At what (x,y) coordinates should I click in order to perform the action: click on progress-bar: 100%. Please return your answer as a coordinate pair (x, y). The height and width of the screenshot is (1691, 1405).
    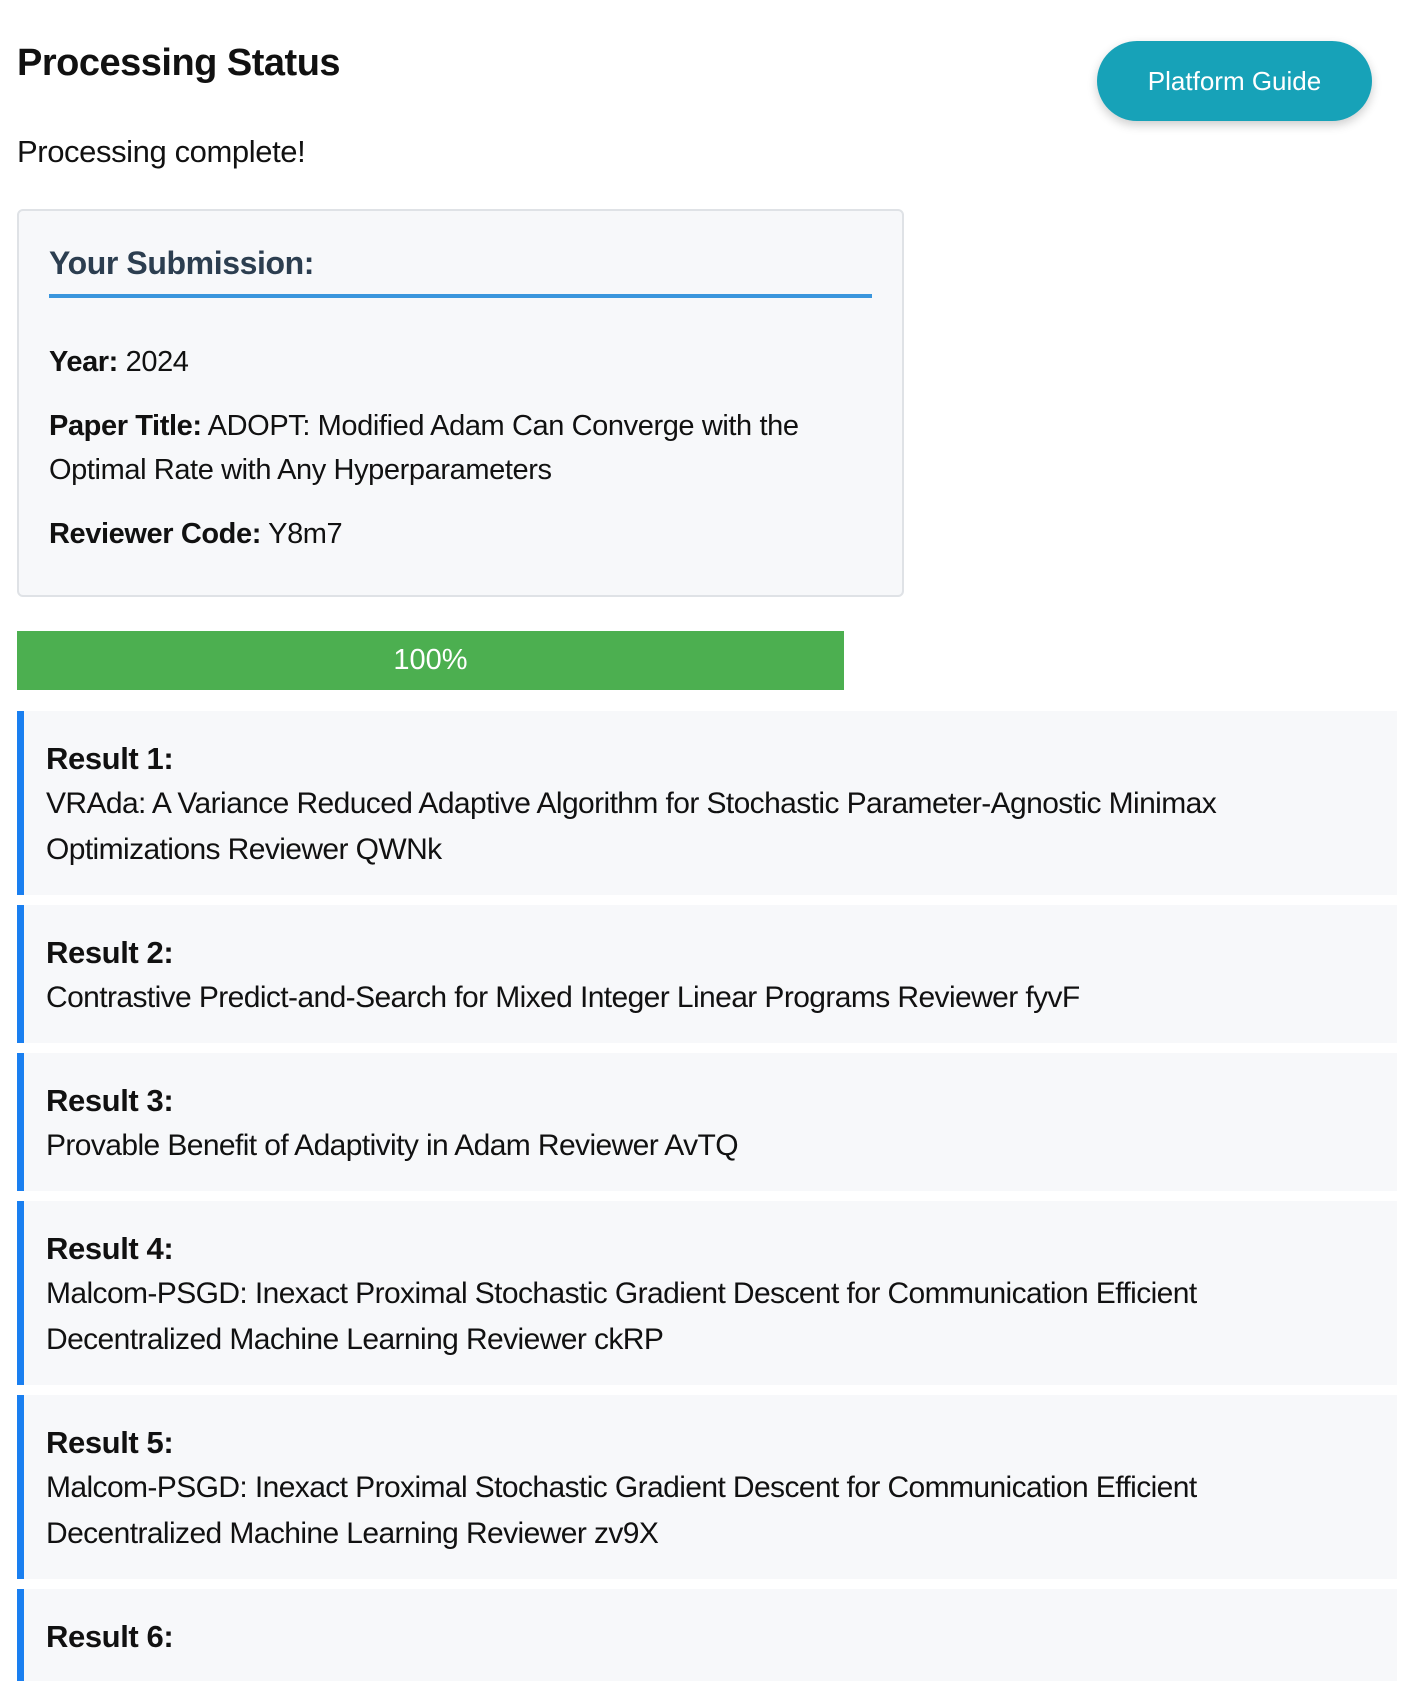
    Looking at the image, I should click on (430, 660).